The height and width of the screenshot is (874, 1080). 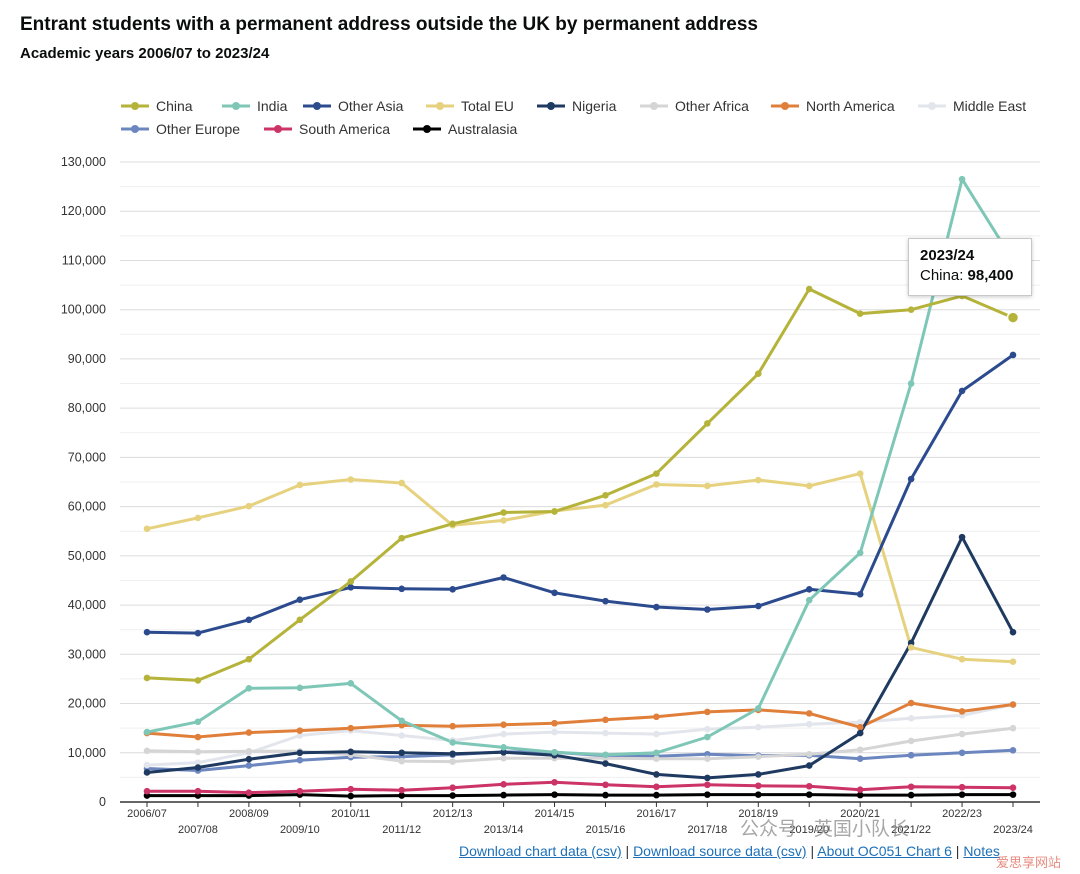 What do you see at coordinates (465, 129) in the screenshot?
I see `legend-item-australasia: Australasia` at bounding box center [465, 129].